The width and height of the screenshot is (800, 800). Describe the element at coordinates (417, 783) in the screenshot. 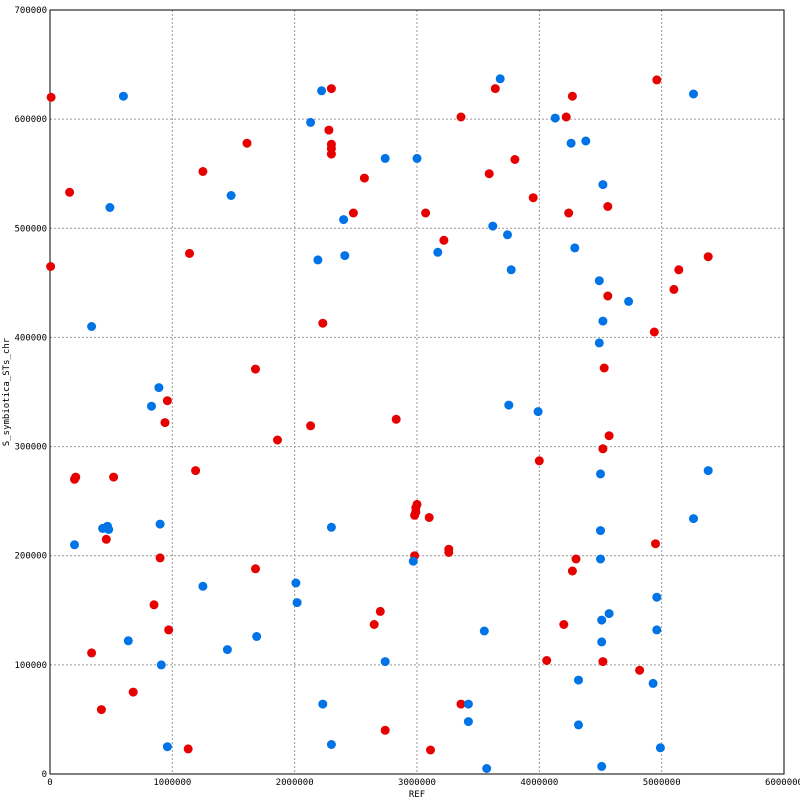

I see `x-tick-label: 3000000` at that location.